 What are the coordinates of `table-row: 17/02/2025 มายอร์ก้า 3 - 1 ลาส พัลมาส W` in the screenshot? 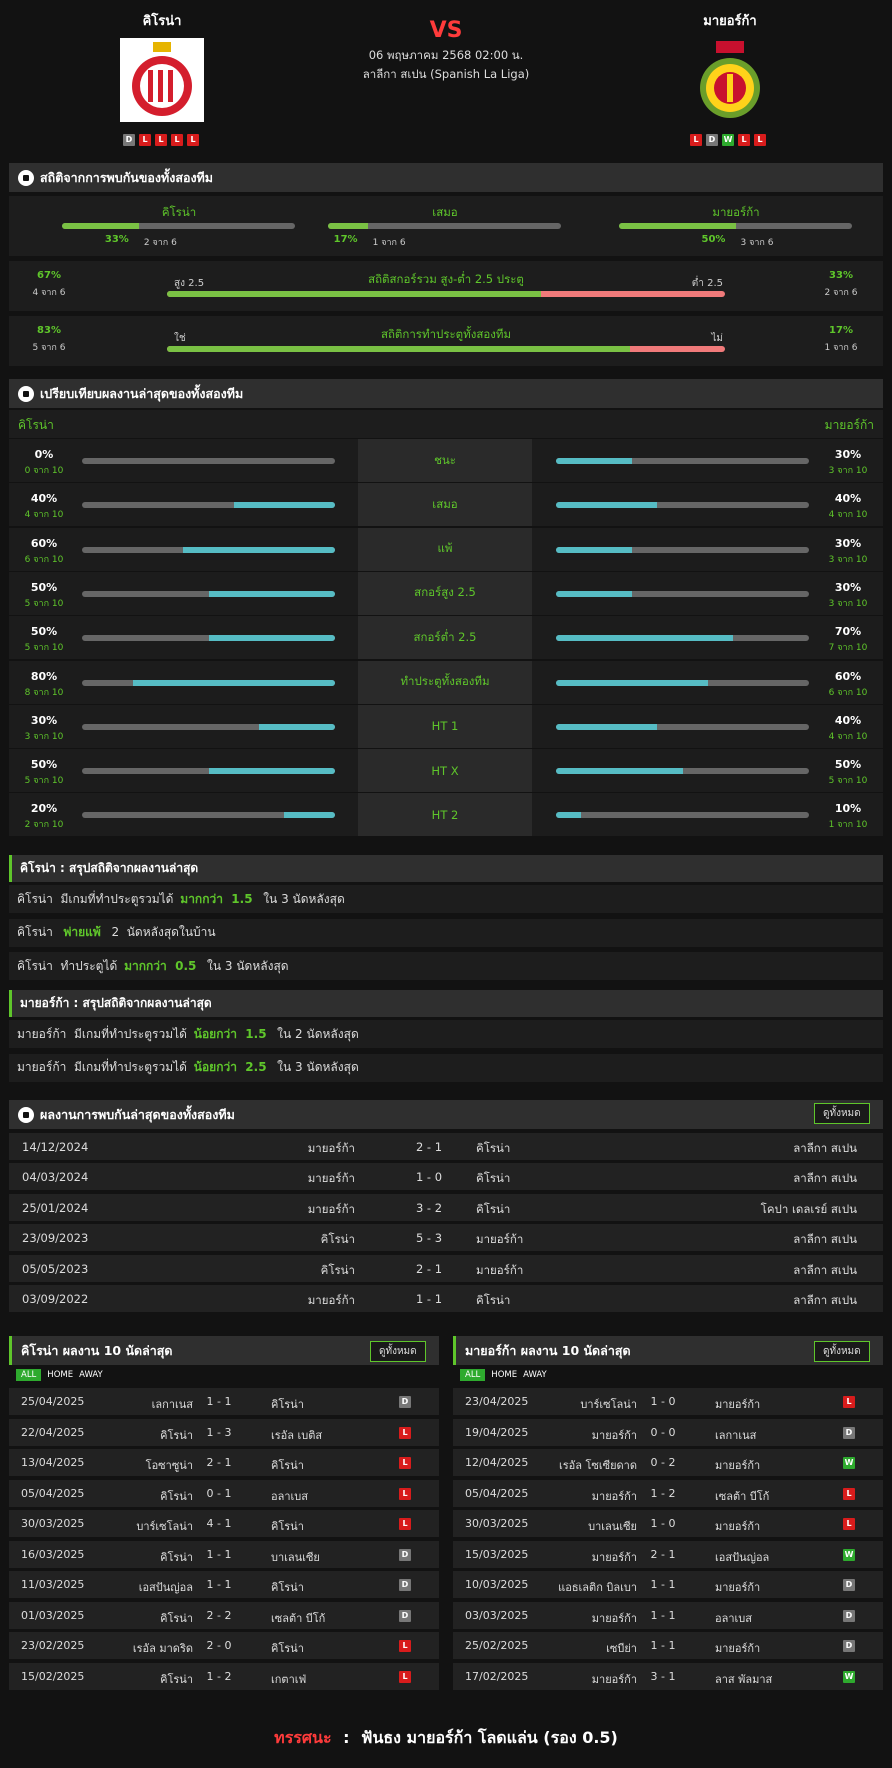 It's located at (668, 1676).